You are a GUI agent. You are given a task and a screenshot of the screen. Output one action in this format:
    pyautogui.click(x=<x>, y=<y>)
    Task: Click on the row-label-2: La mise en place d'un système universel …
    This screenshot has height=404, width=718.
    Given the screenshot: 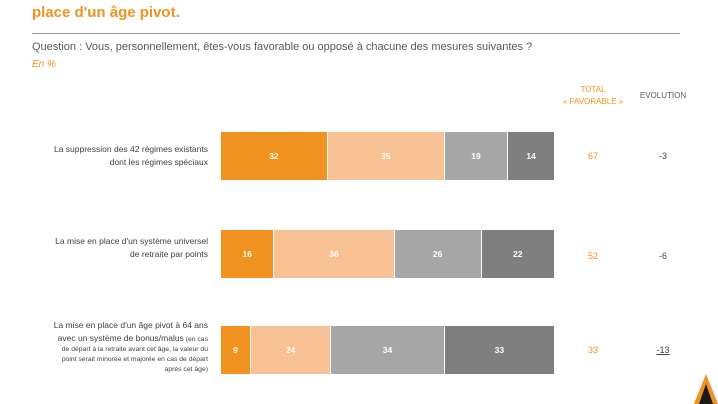 What is the action you would take?
    pyautogui.click(x=108, y=248)
    